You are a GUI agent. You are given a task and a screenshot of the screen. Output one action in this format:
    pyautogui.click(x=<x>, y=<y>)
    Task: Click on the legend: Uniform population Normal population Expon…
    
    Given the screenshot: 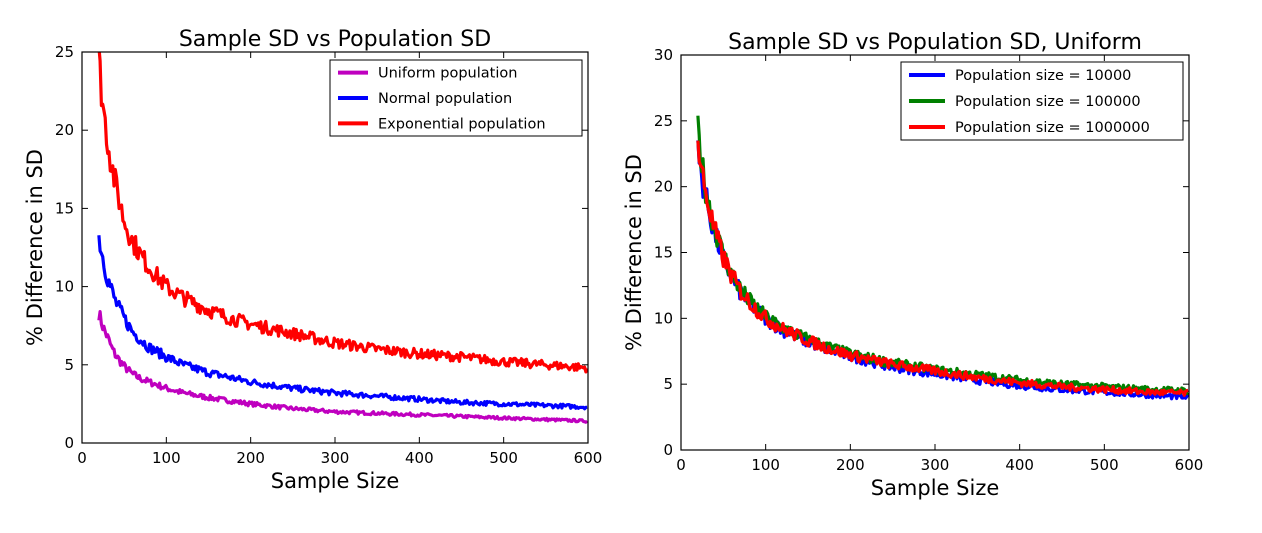 What is the action you would take?
    pyautogui.click(x=456, y=98)
    